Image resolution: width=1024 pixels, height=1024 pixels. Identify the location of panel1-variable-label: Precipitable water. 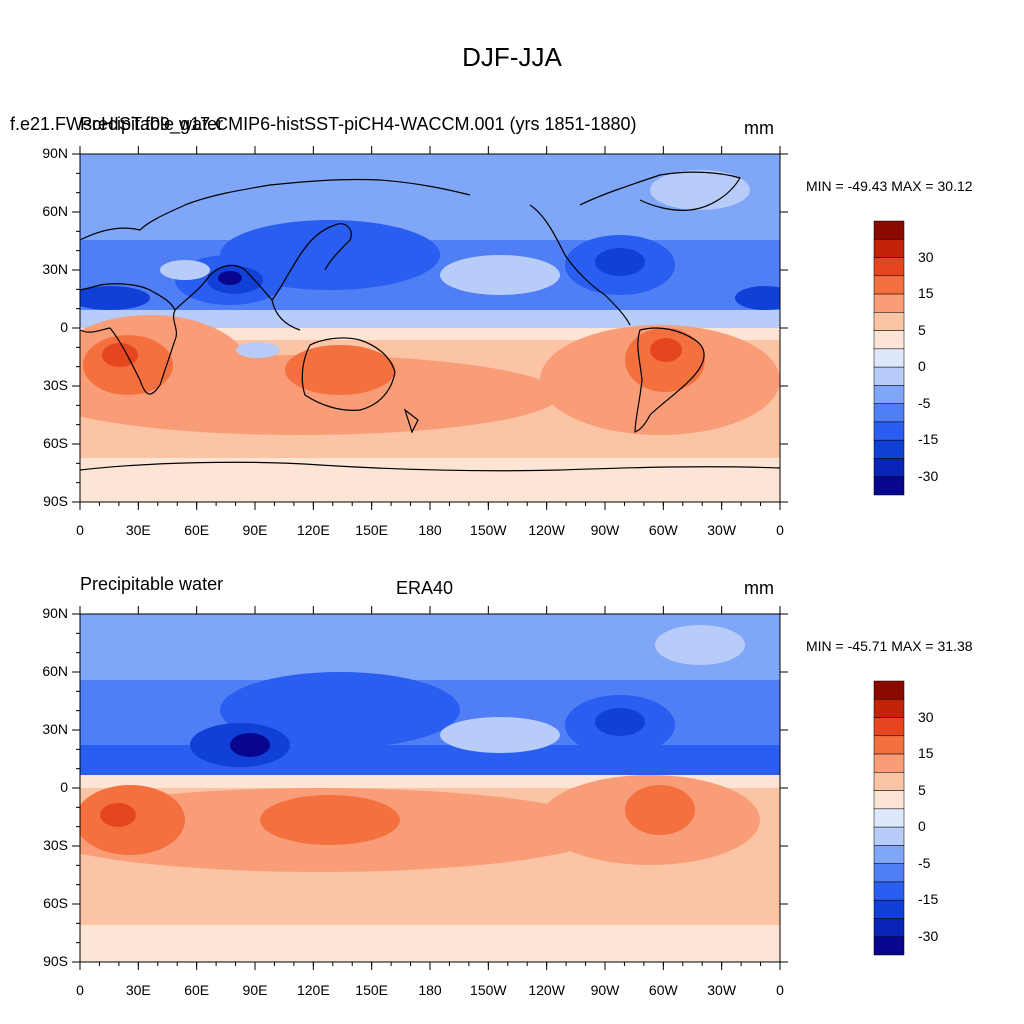
(152, 124).